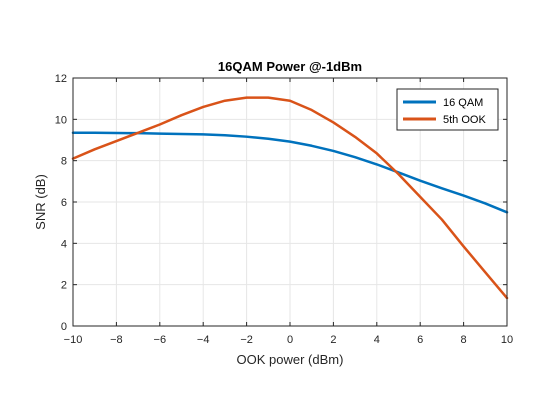 The width and height of the screenshot is (560, 420). Describe the element at coordinates (64, 203) in the screenshot. I see `y-tick-label: 6` at that location.